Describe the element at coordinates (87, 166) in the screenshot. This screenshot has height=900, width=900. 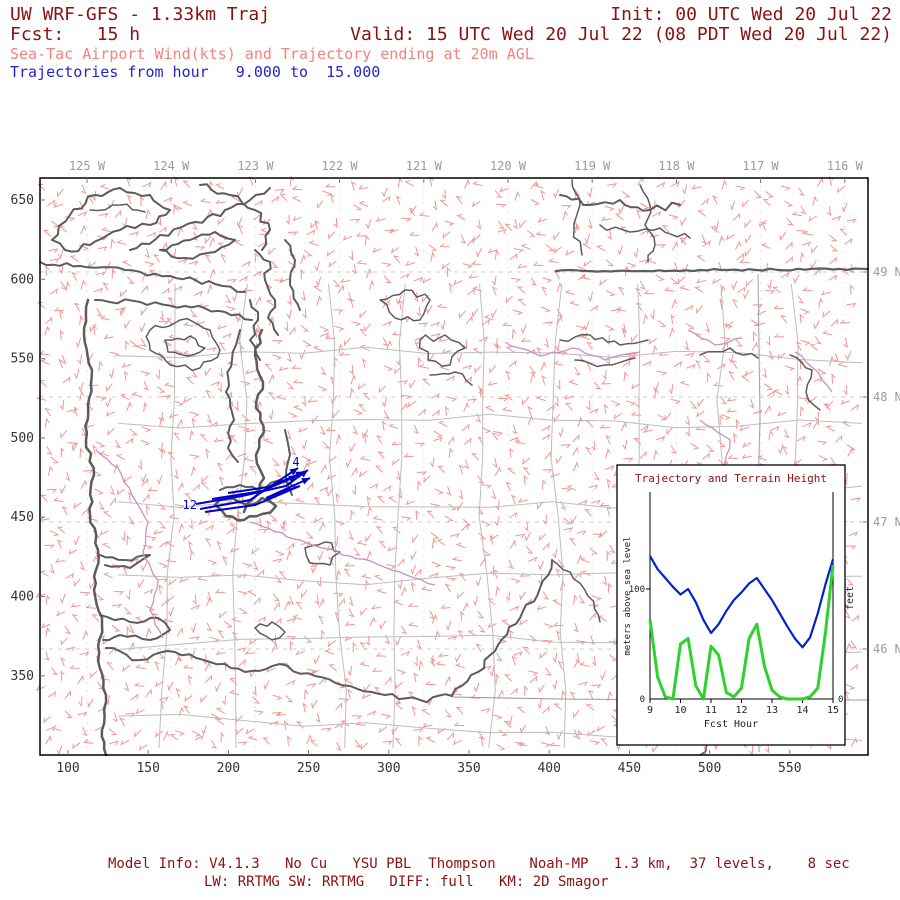
I see `lon-label: 125 W` at that location.